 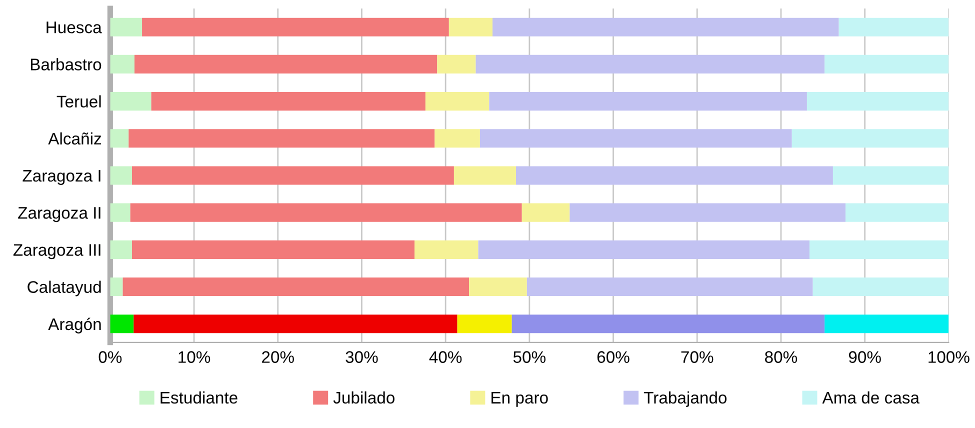 I want to click on legend-label: En paro, so click(x=520, y=399).